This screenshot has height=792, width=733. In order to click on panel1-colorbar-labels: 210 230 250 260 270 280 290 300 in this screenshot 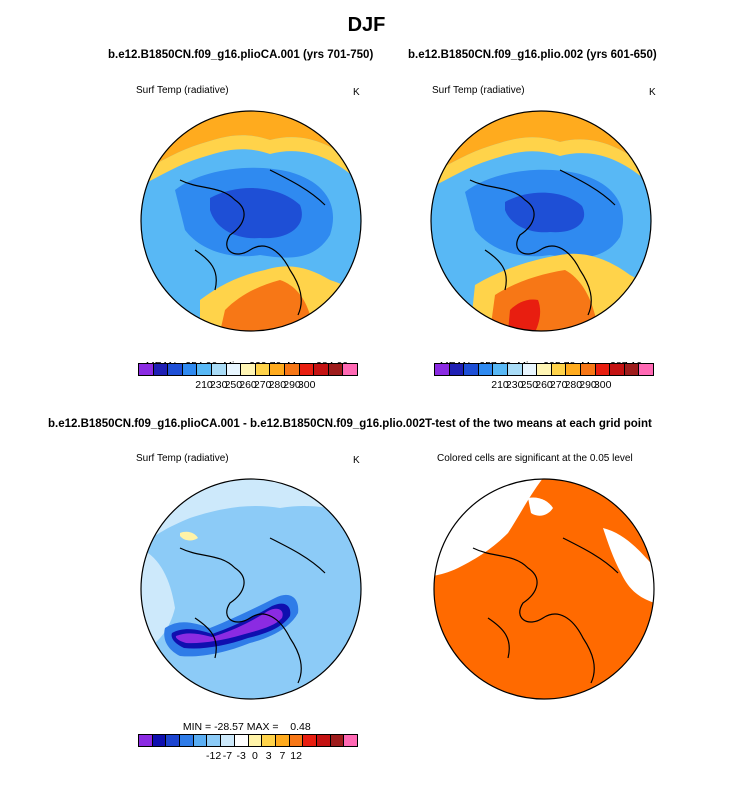, I will do `click(248, 386)`.